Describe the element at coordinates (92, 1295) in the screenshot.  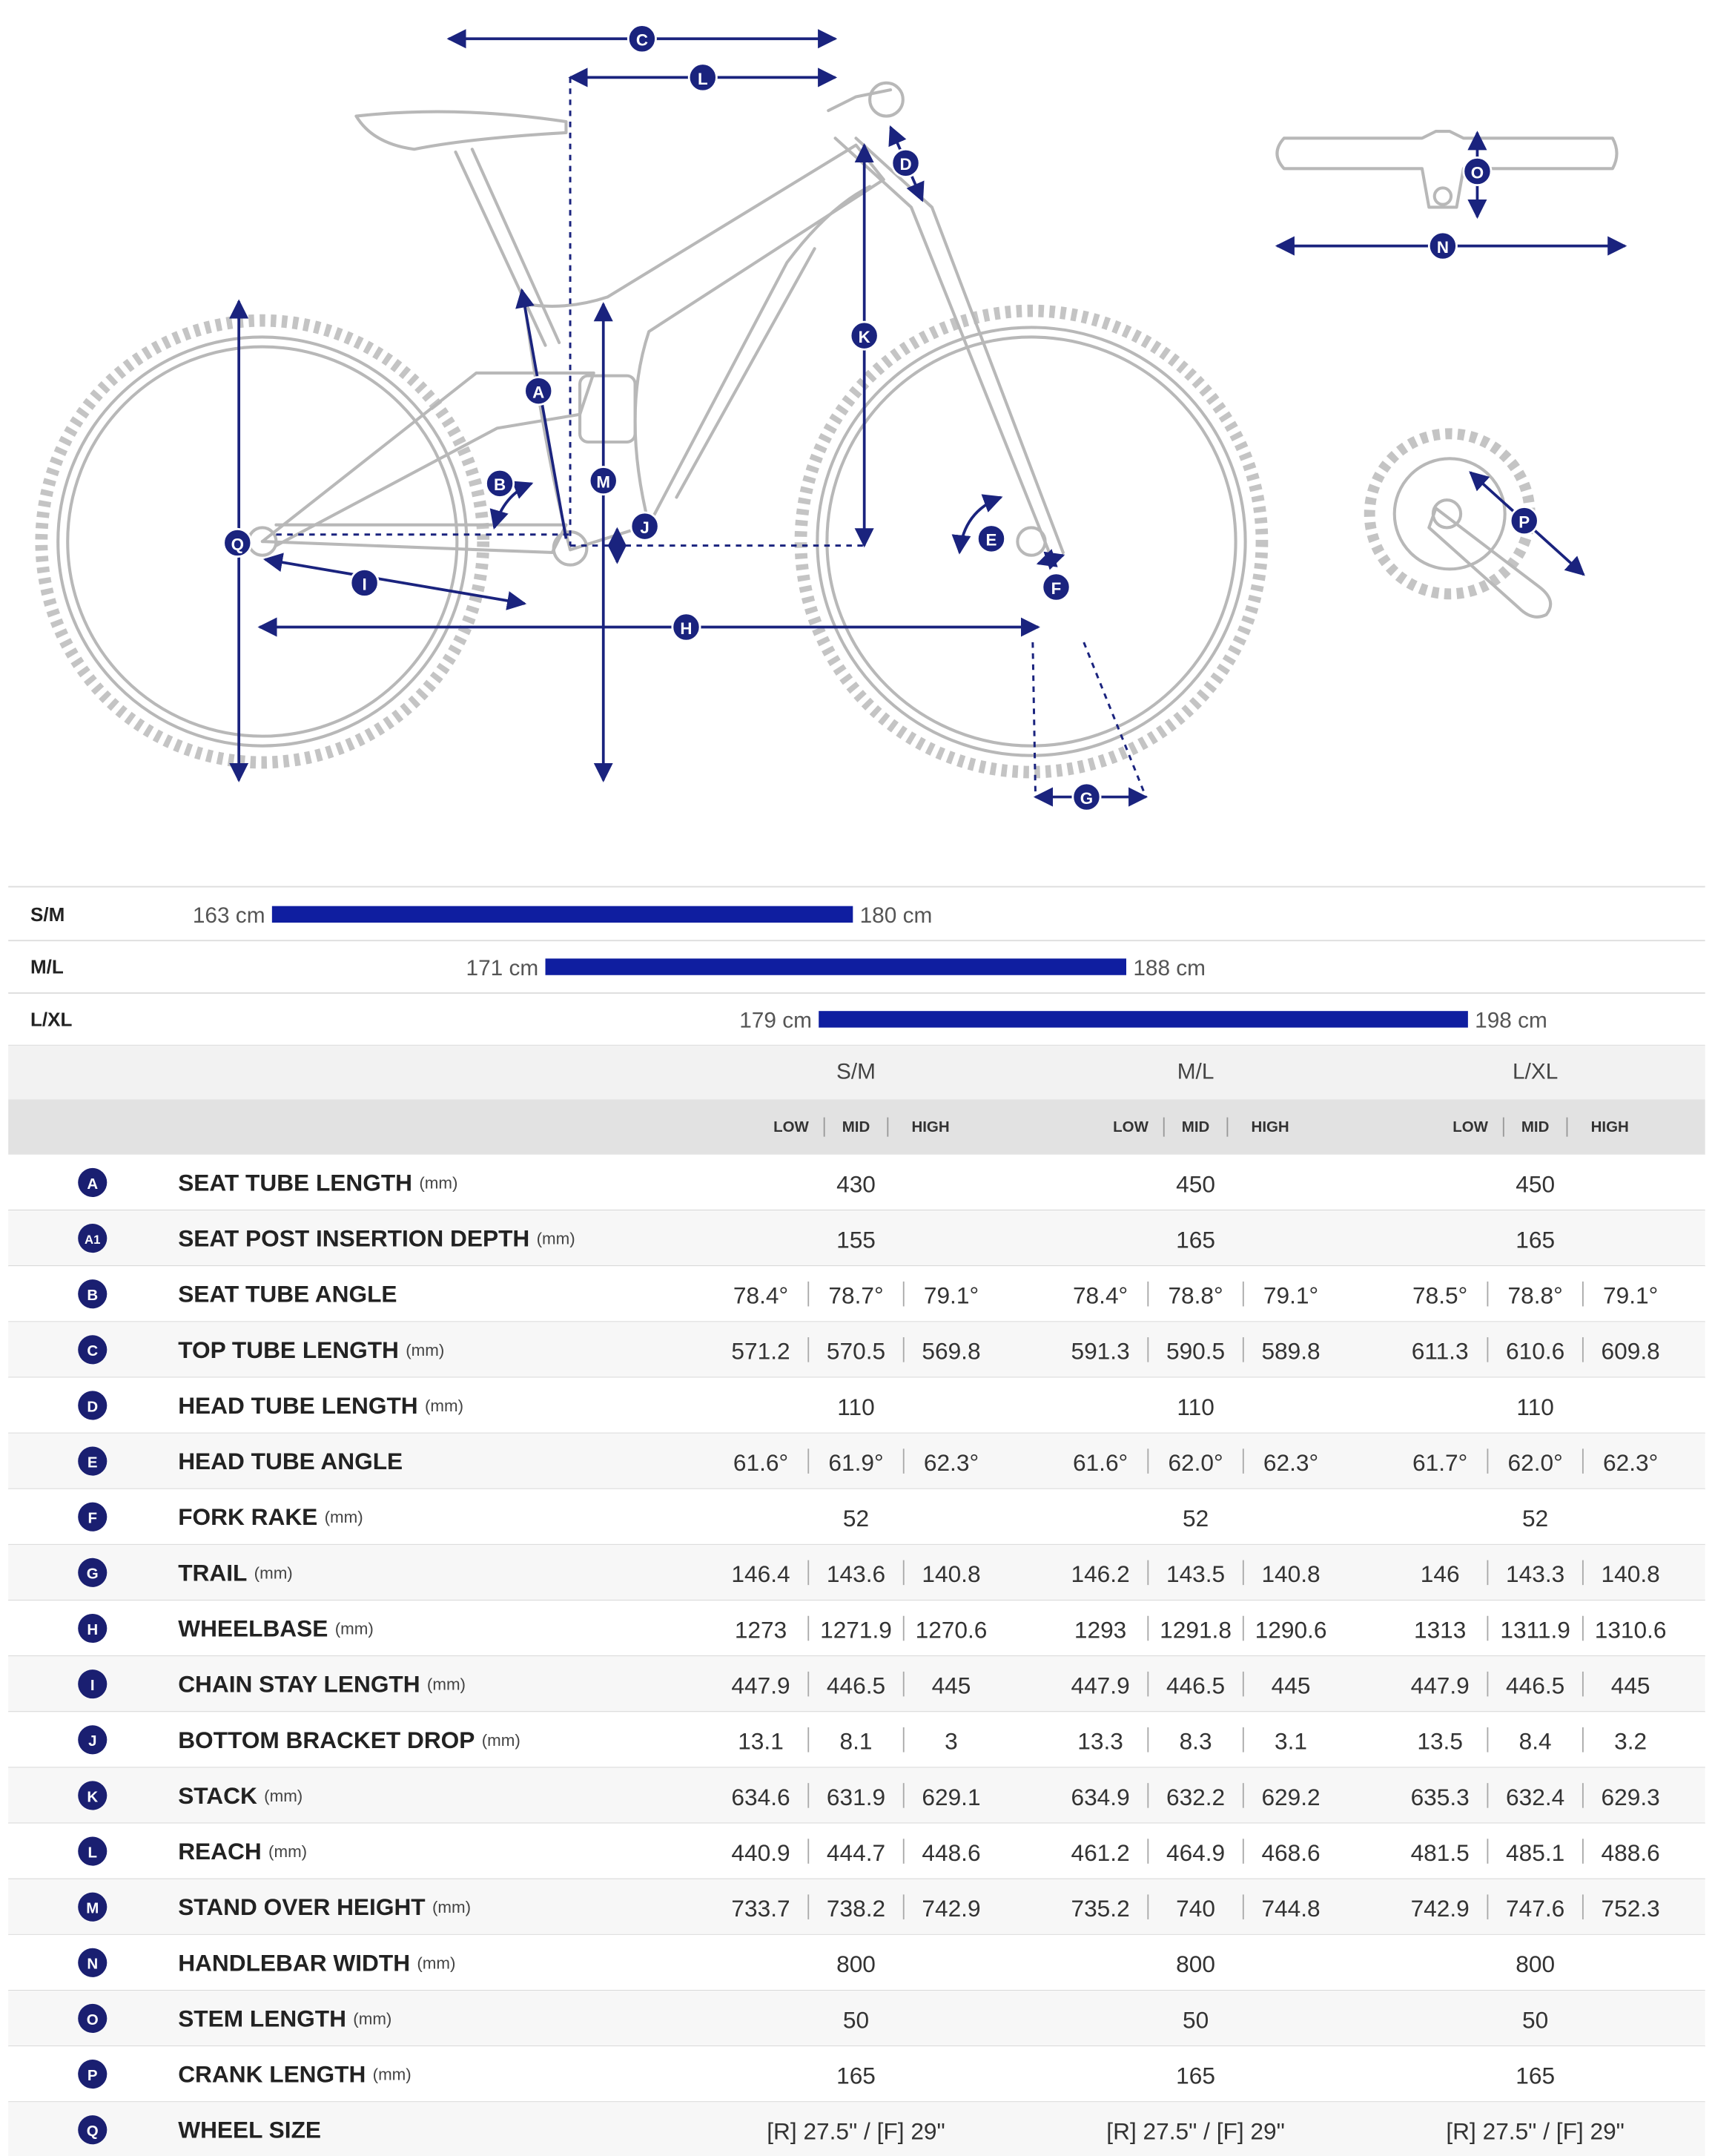
I see `row-letter: B` at that location.